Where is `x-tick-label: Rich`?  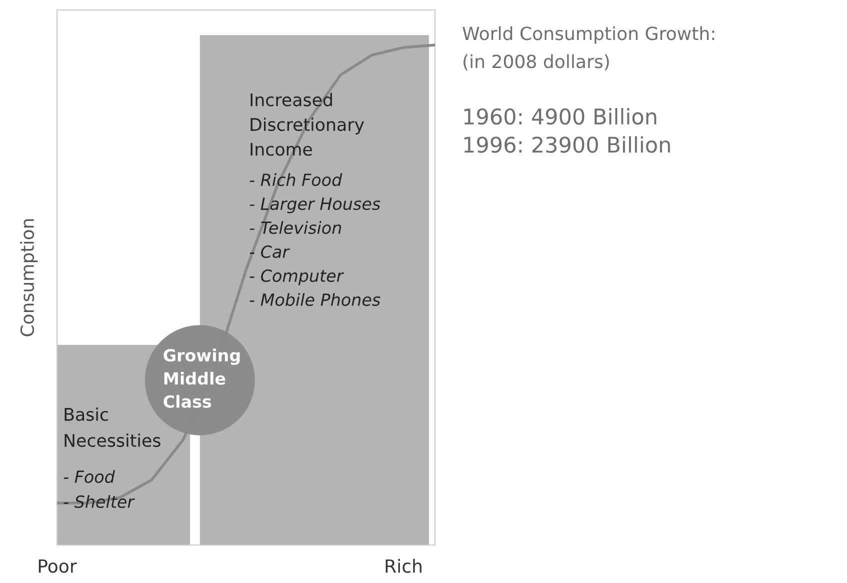
x-tick-label: Rich is located at coordinates (404, 565).